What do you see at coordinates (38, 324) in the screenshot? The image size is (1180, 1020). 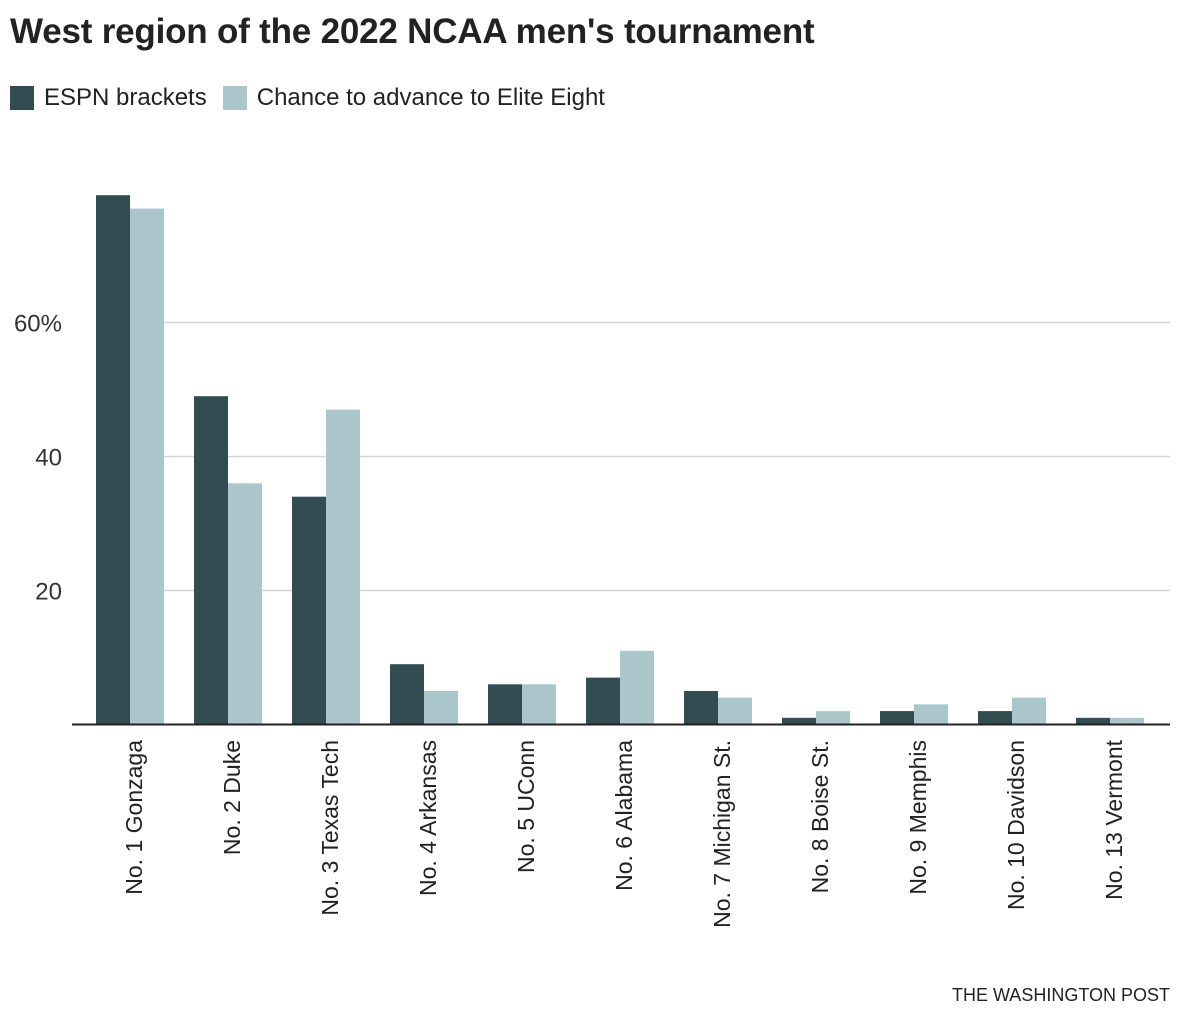 I see `y-tick-label-60: 60%` at bounding box center [38, 324].